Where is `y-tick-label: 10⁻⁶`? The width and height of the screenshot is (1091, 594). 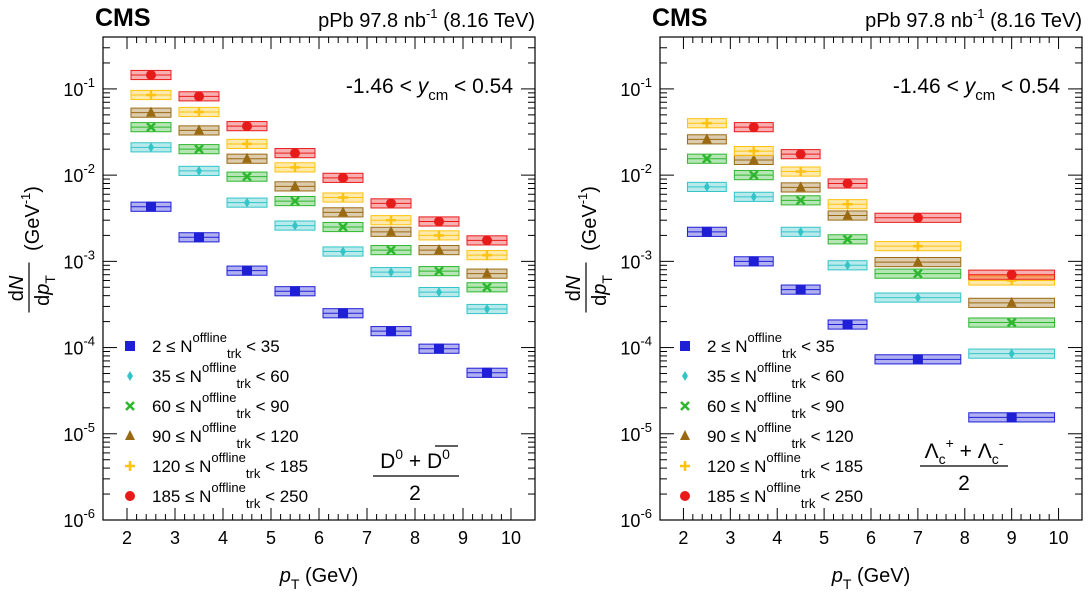
y-tick-label: 10⁻⁶ is located at coordinates (79, 518).